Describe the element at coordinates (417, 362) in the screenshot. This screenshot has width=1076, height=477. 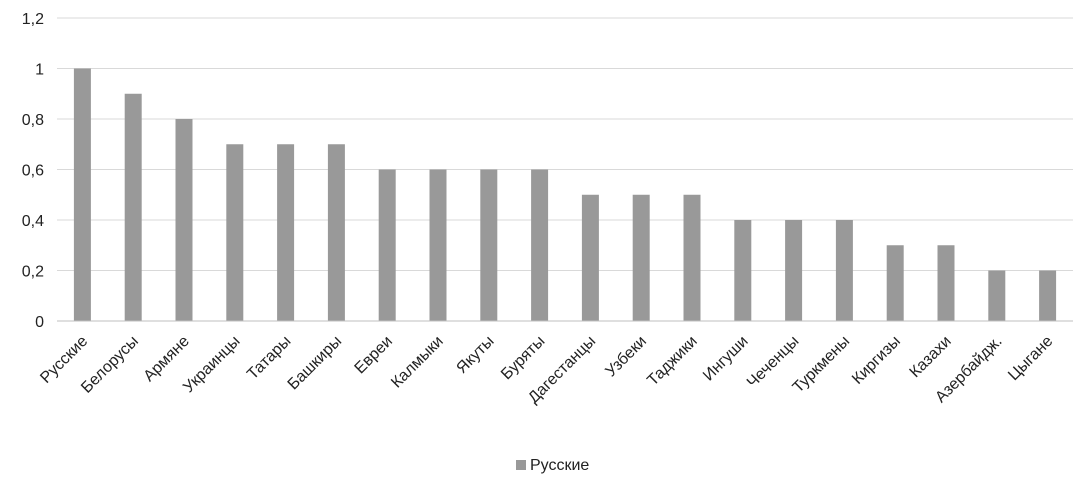
I see `x-tick-label: Калмыки` at that location.